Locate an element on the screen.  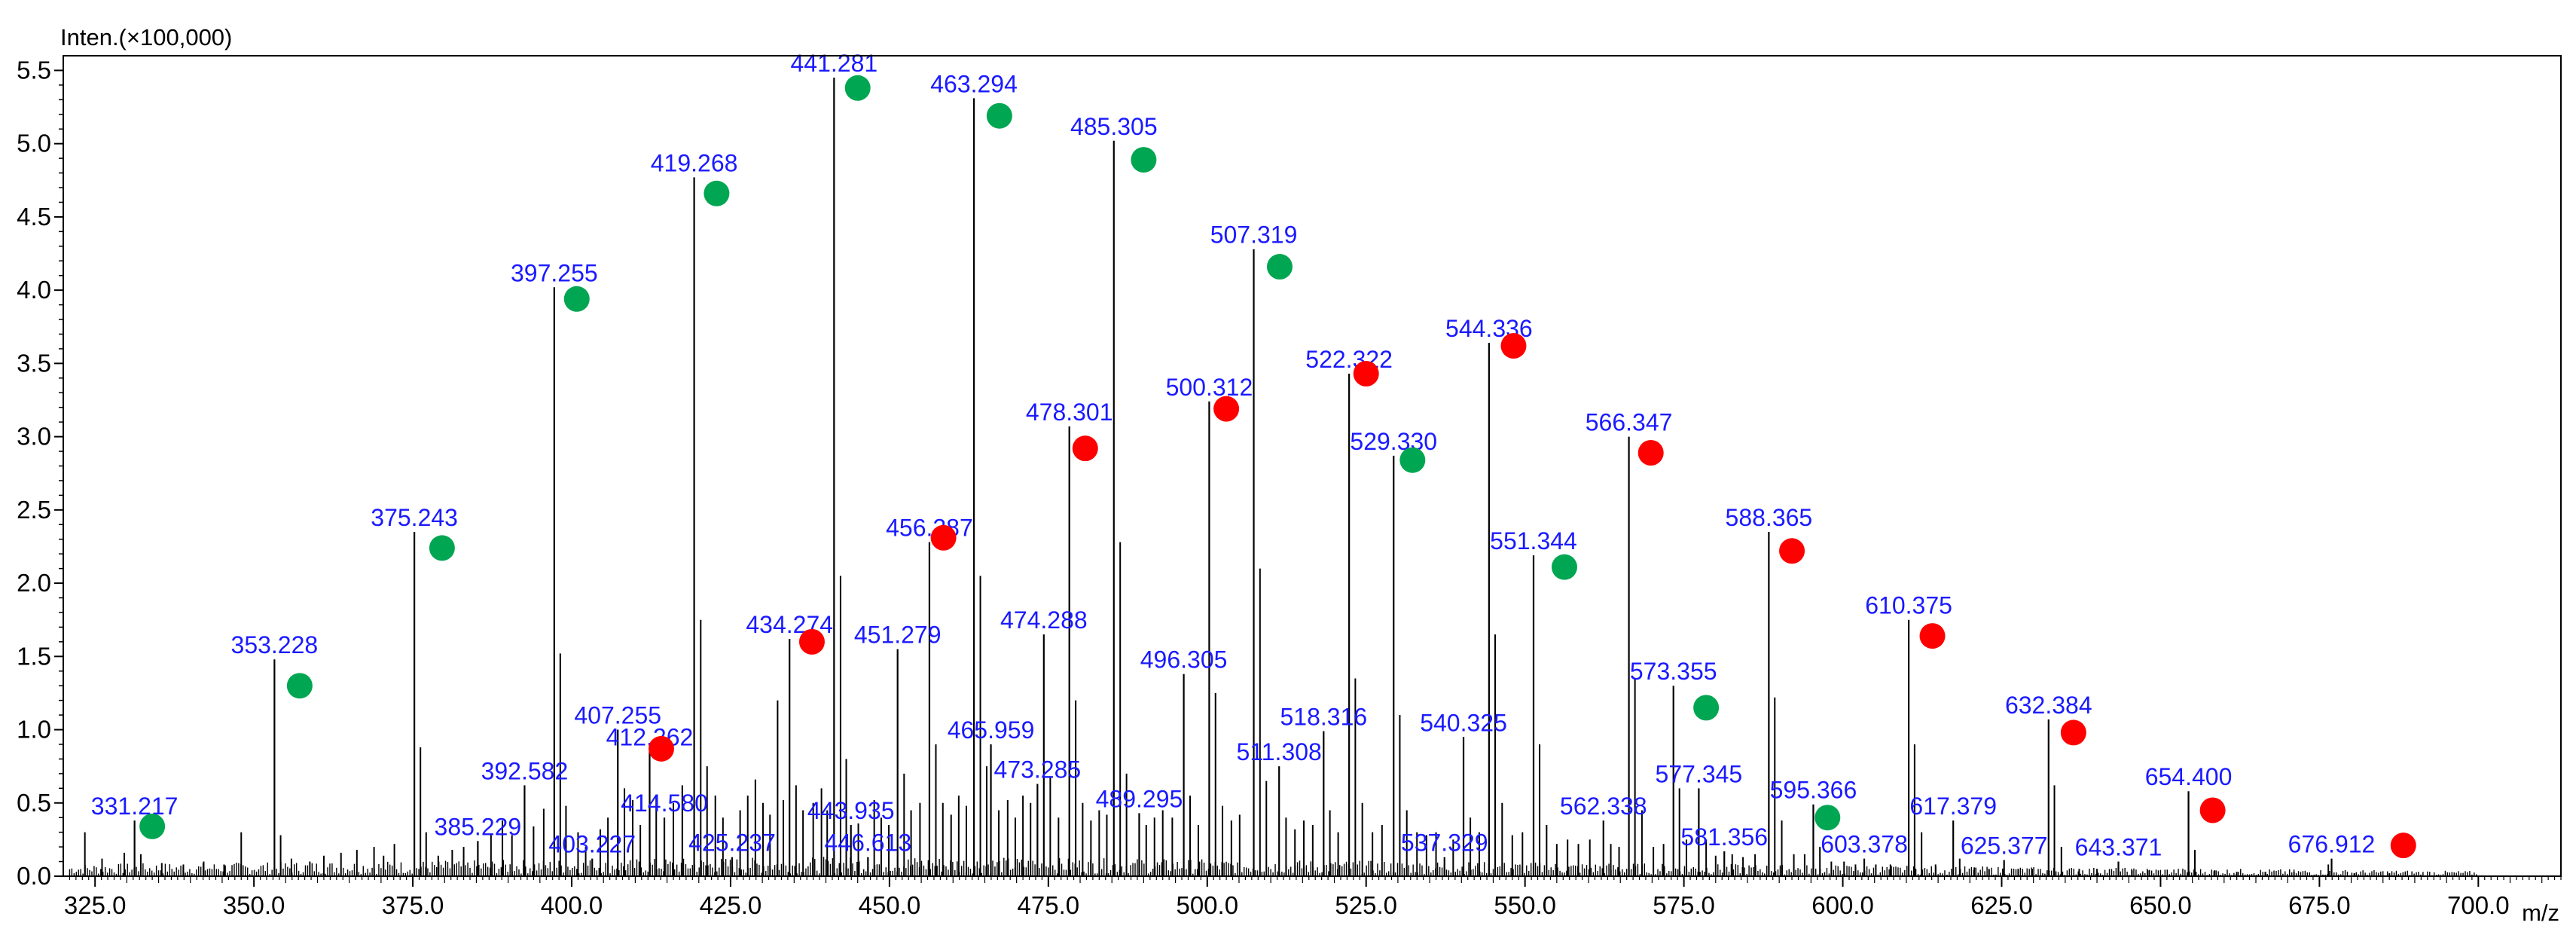
x-tick-label: 625.0 is located at coordinates (2002, 905).